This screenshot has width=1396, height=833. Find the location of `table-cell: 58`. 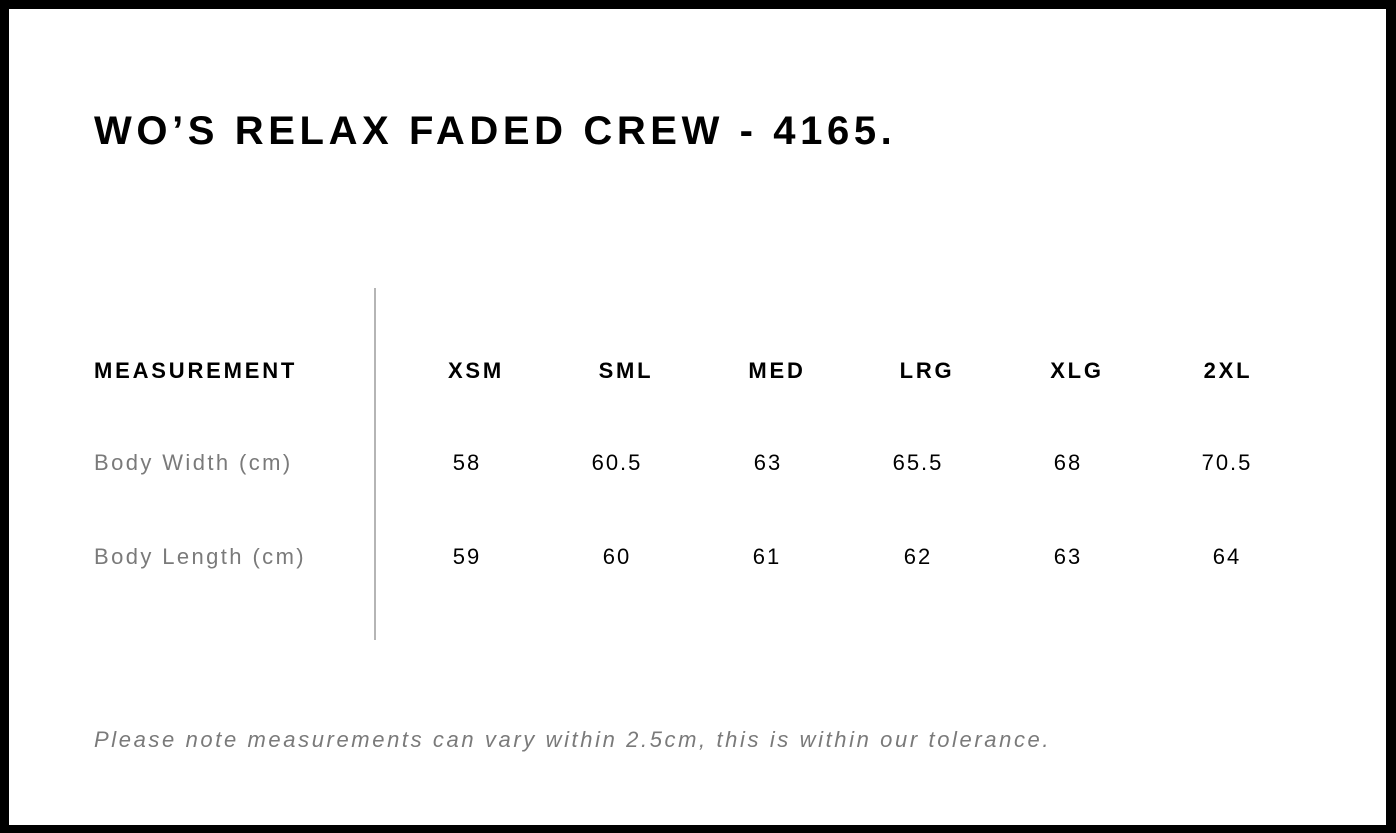

table-cell: 58 is located at coordinates (467, 462).